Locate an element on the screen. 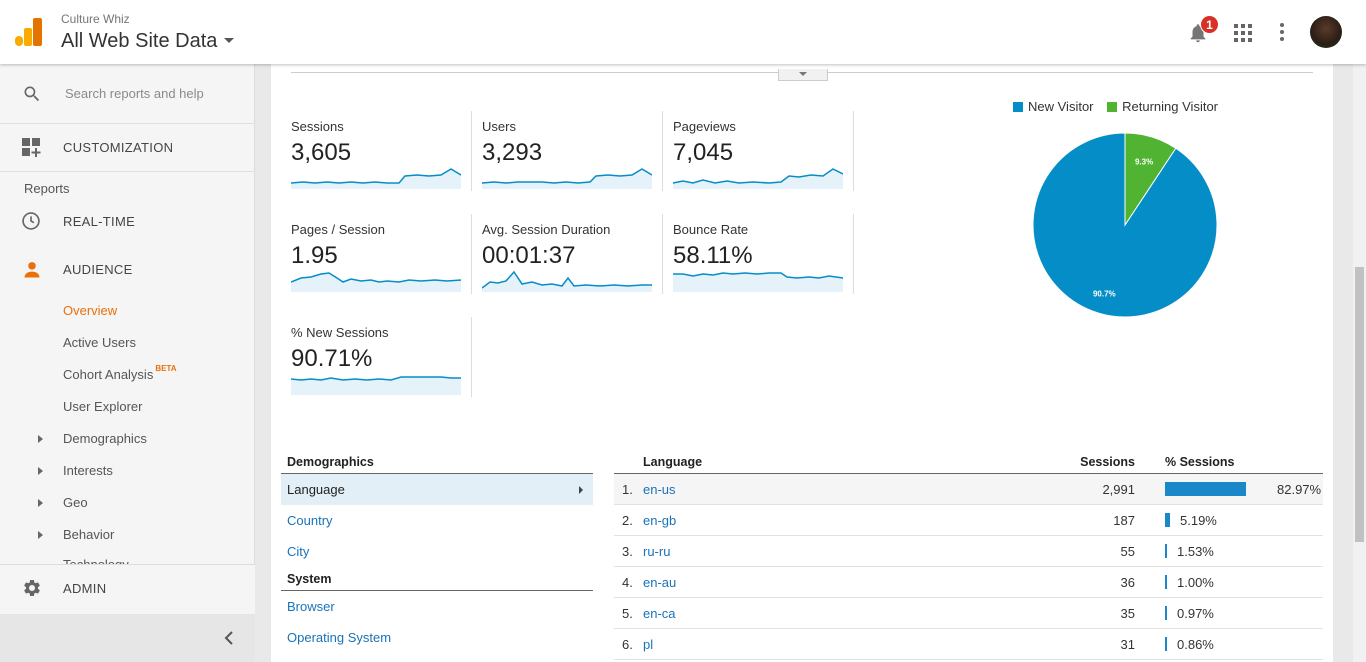 Image resolution: width=1366 pixels, height=662 pixels. system-heading: System is located at coordinates (437, 581).